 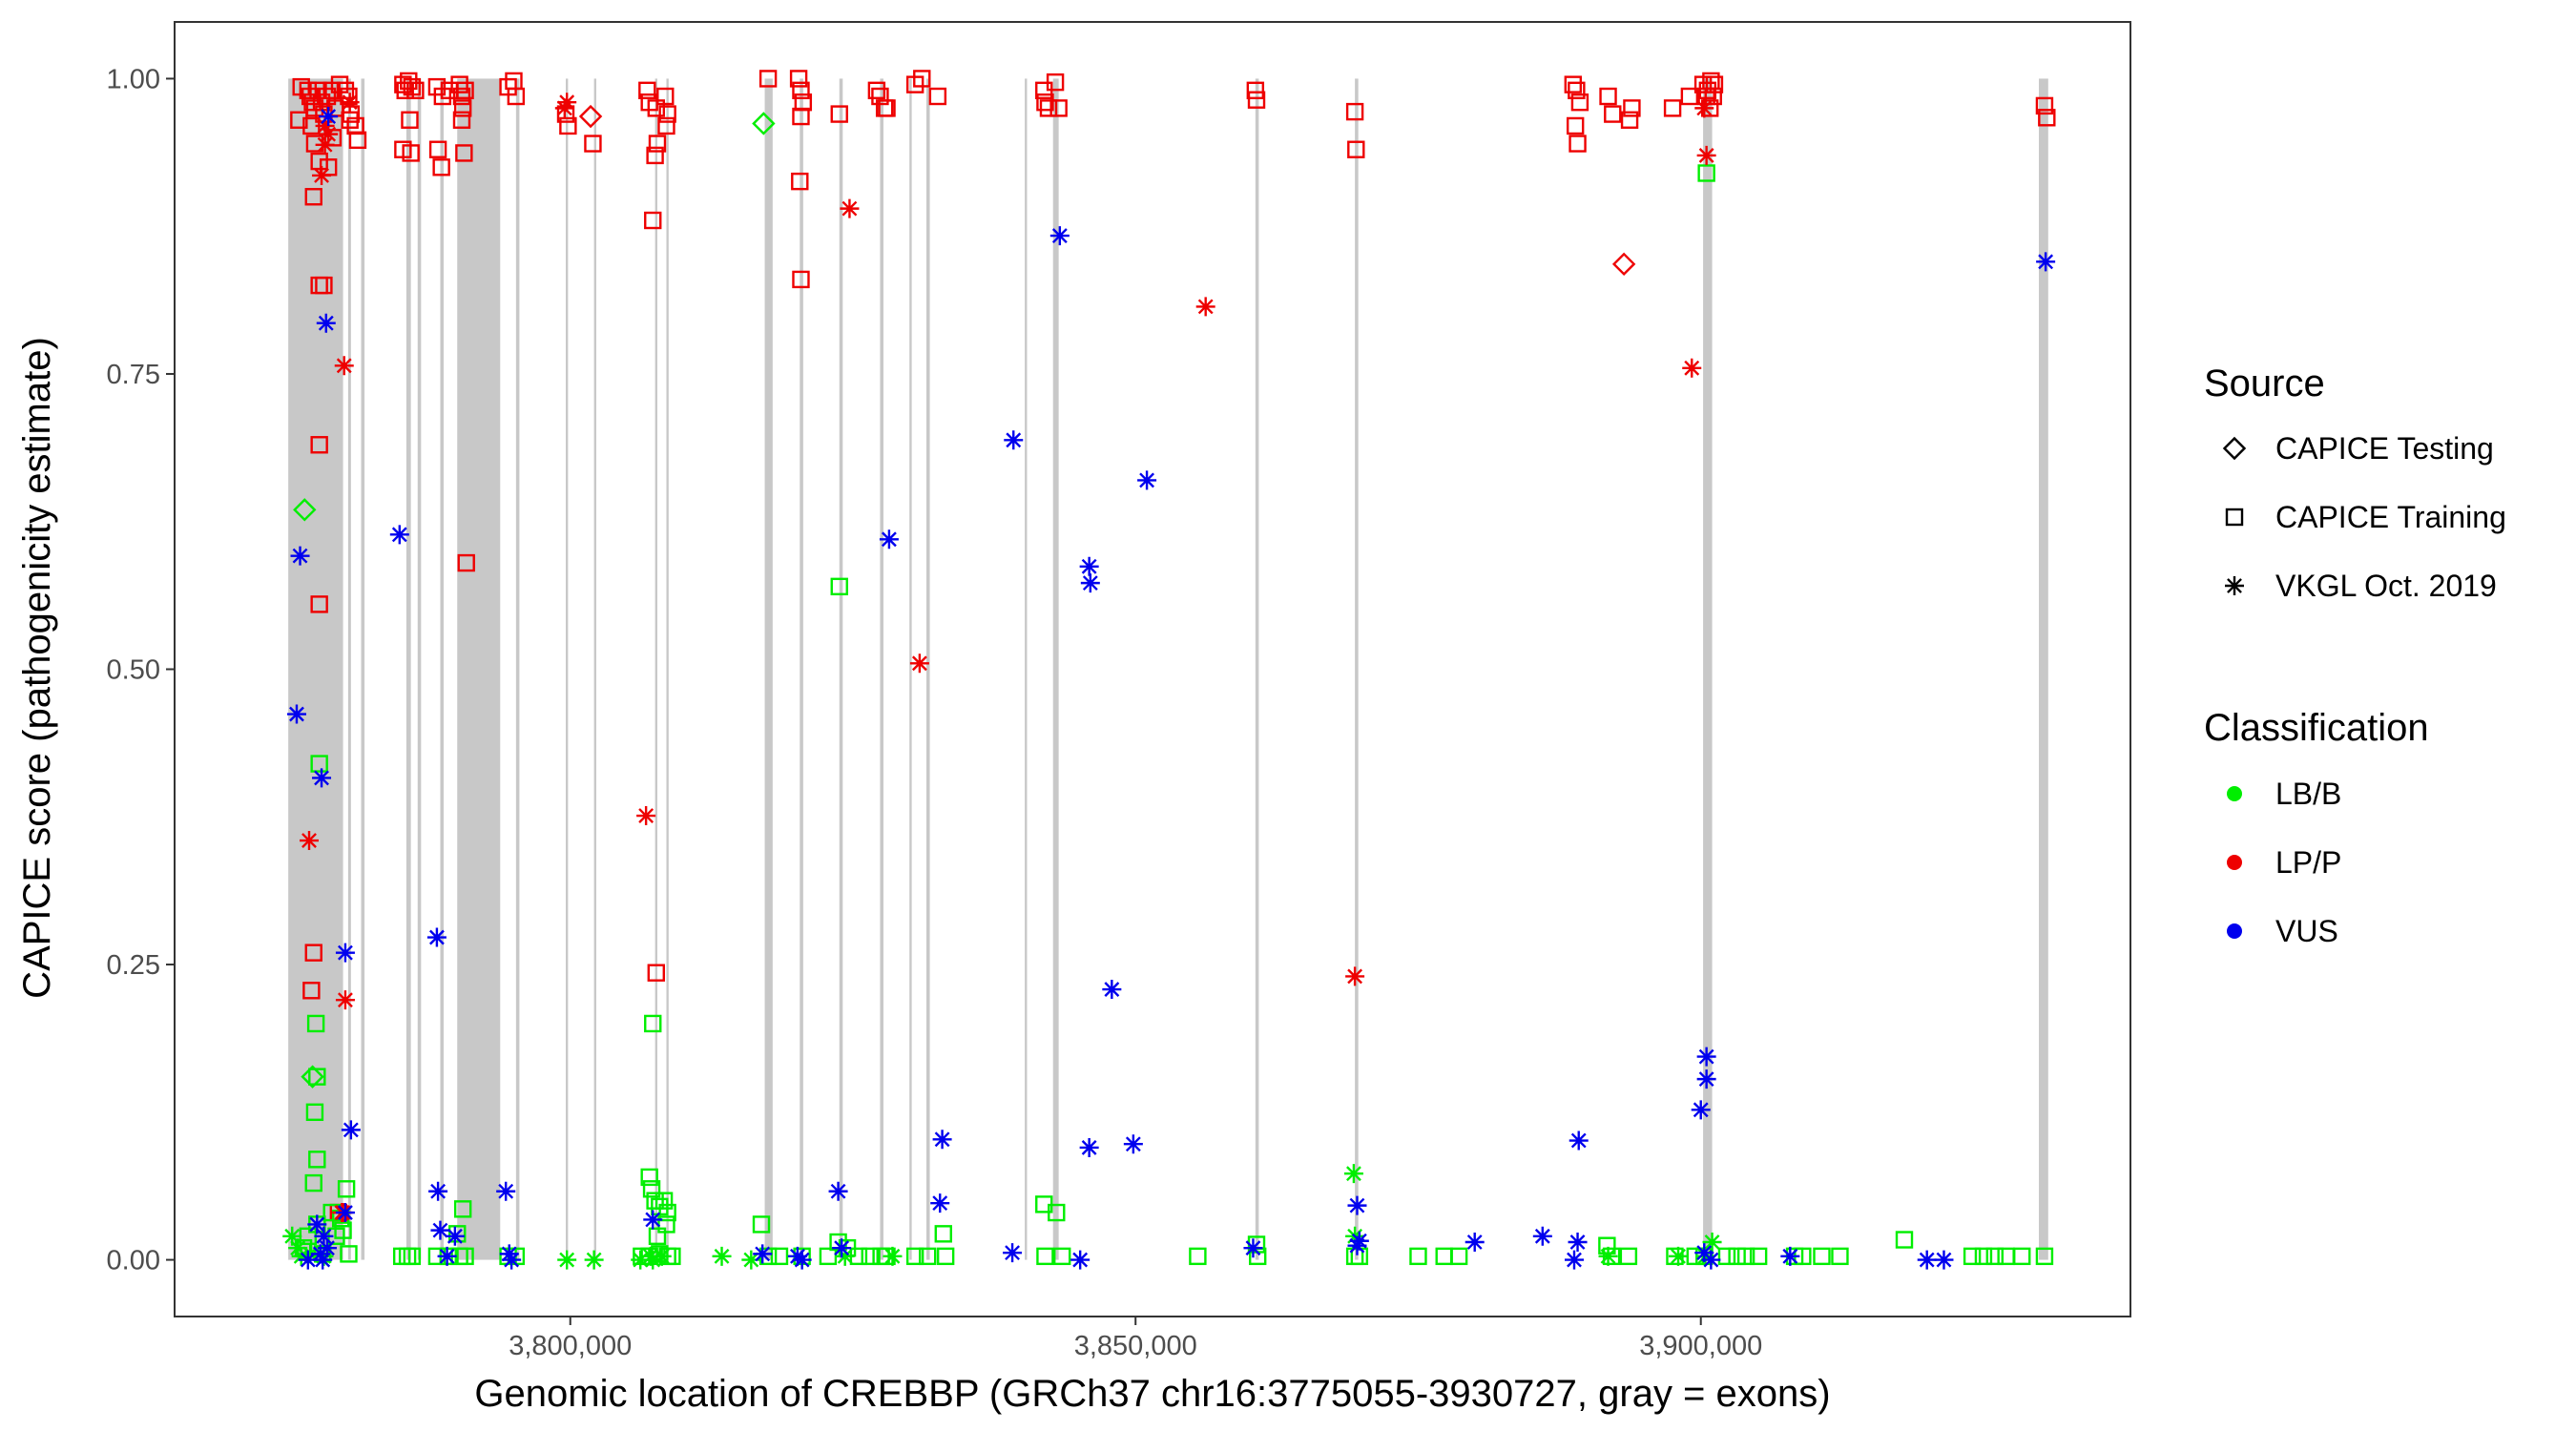 What do you see at coordinates (2234, 585) in the screenshot?
I see `legend-key-asterisk` at bounding box center [2234, 585].